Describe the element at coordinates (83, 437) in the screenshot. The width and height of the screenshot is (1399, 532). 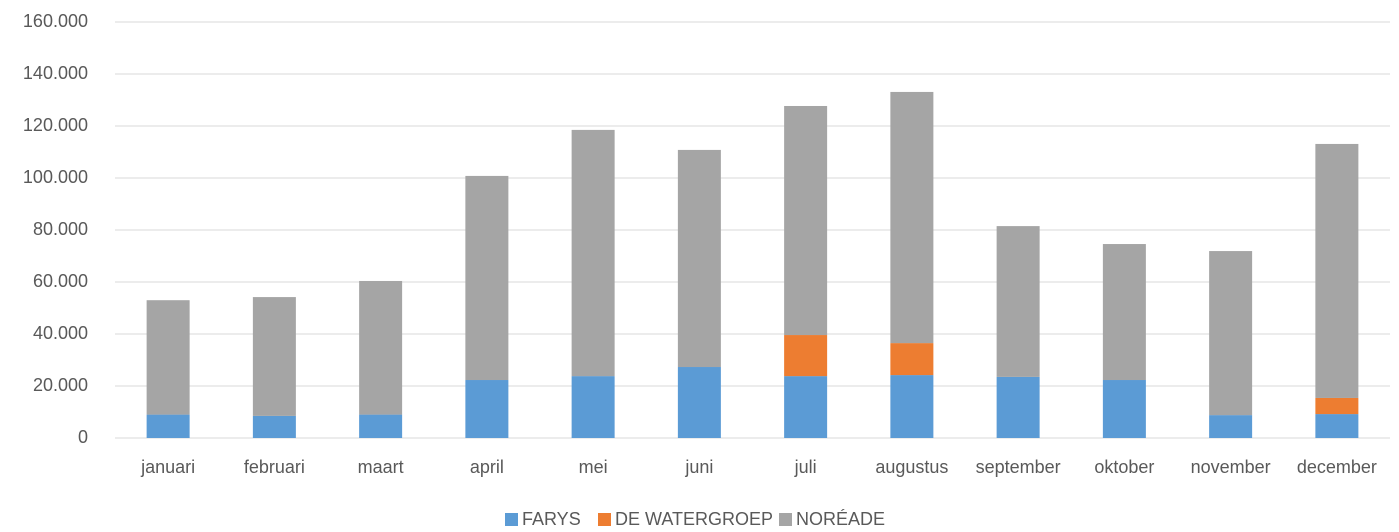
I see `y-tick-label: 0` at that location.